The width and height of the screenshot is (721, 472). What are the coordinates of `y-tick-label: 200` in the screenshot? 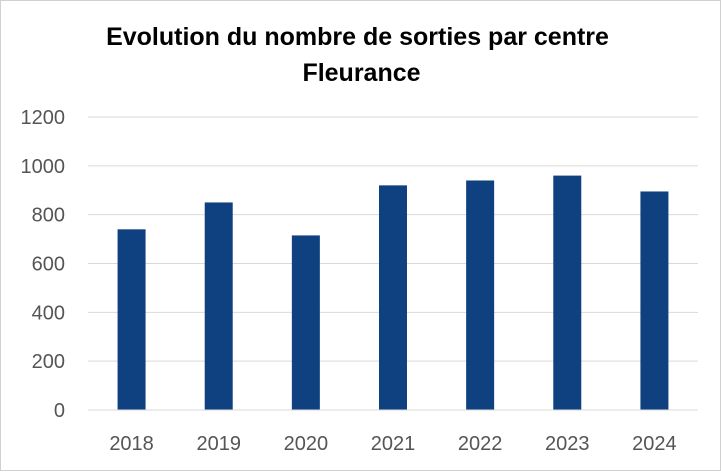 It's located at (48, 362).